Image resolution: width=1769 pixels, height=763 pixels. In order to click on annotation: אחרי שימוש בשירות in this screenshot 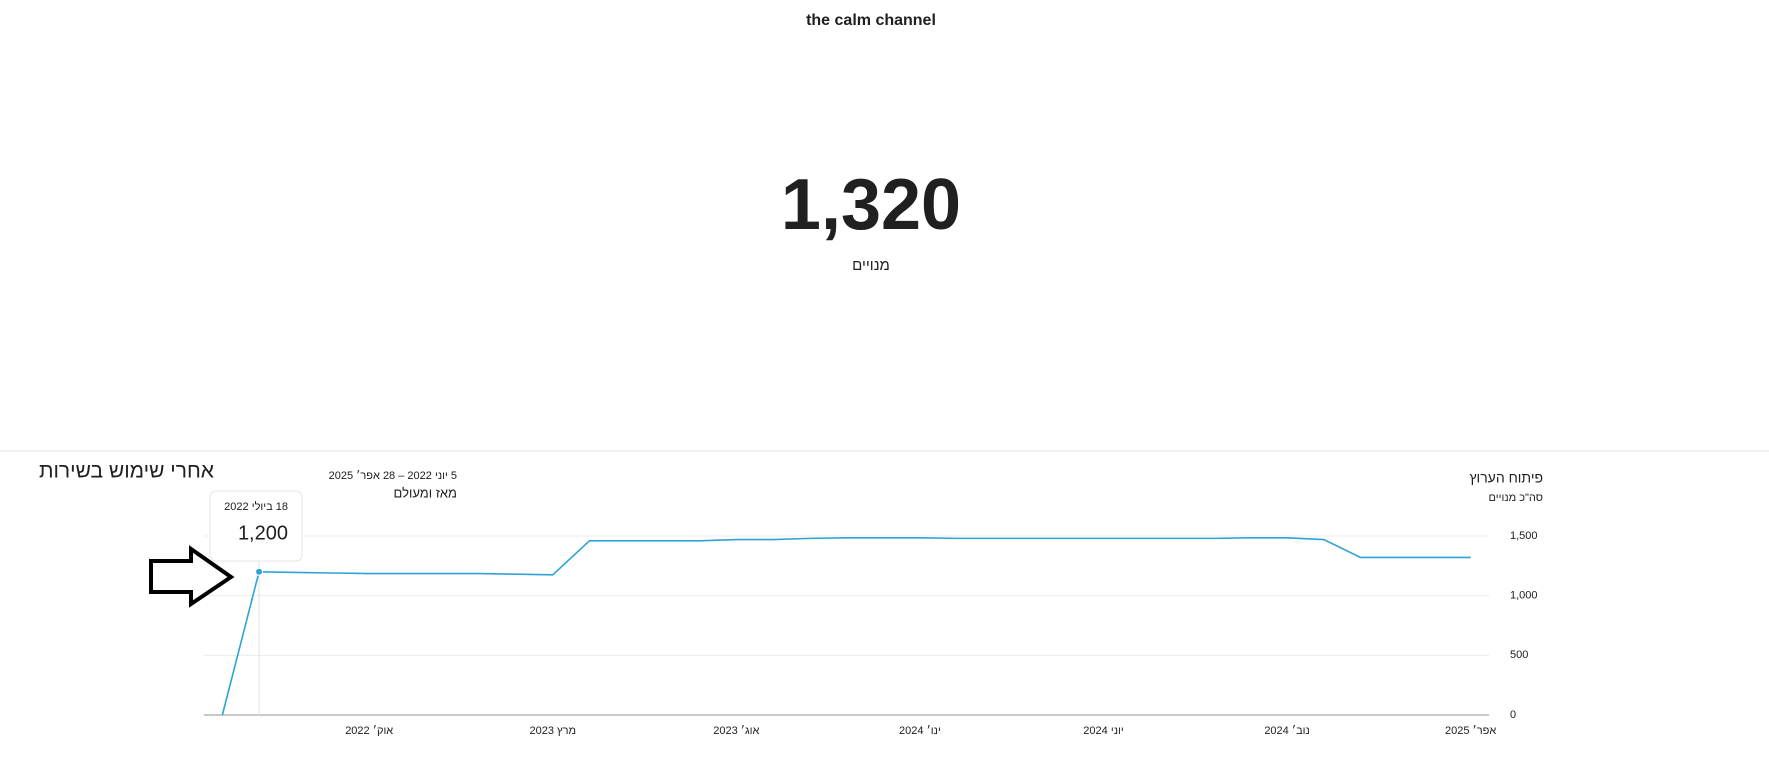, I will do `click(126, 471)`.